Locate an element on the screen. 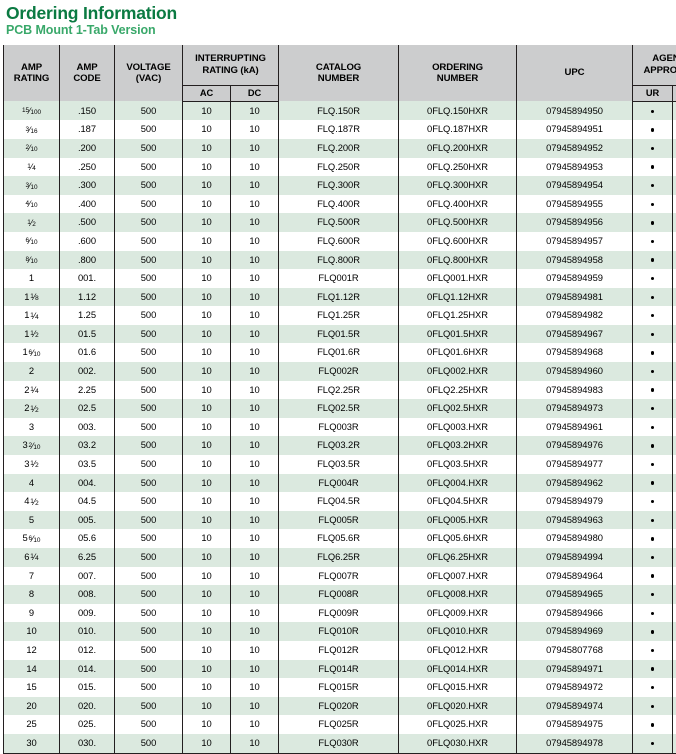 This screenshot has height=754, width=676. cell-amp-code: 015. is located at coordinates (87, 687).